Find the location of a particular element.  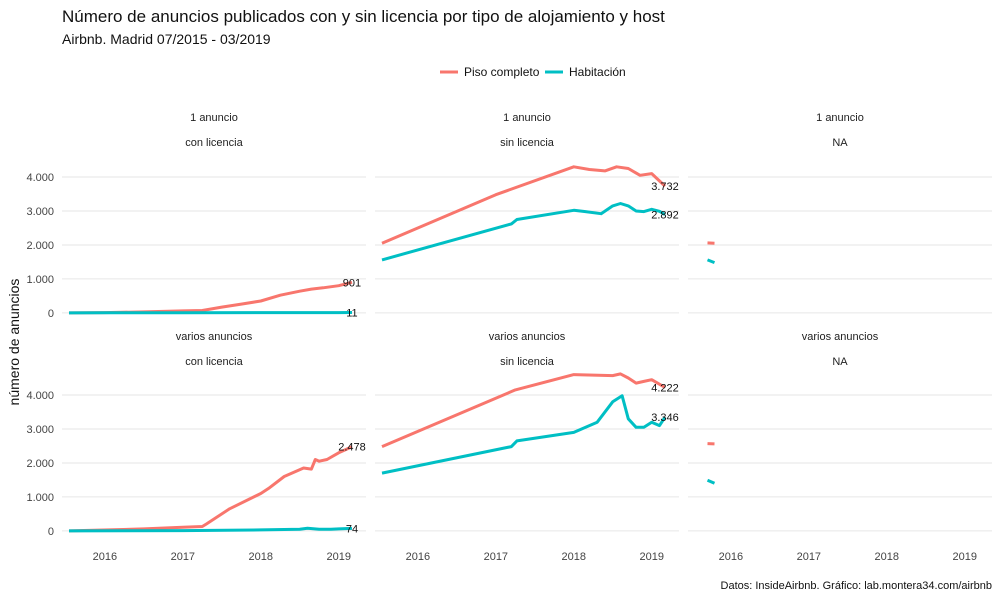

legend: Piso completo Habitación is located at coordinates (533, 72).